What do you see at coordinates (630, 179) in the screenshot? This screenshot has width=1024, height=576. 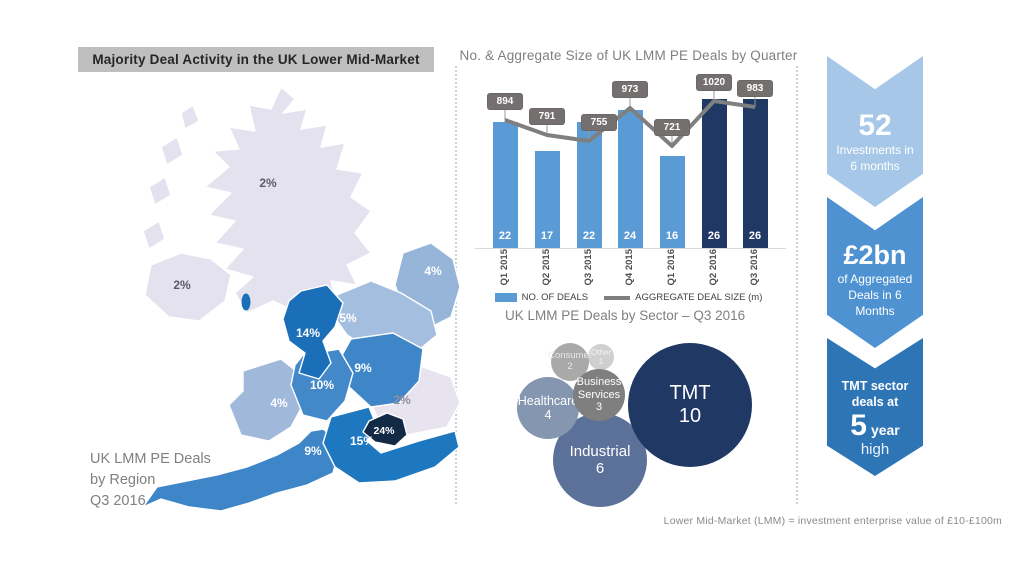 I see `bar-q4-2015` at bounding box center [630, 179].